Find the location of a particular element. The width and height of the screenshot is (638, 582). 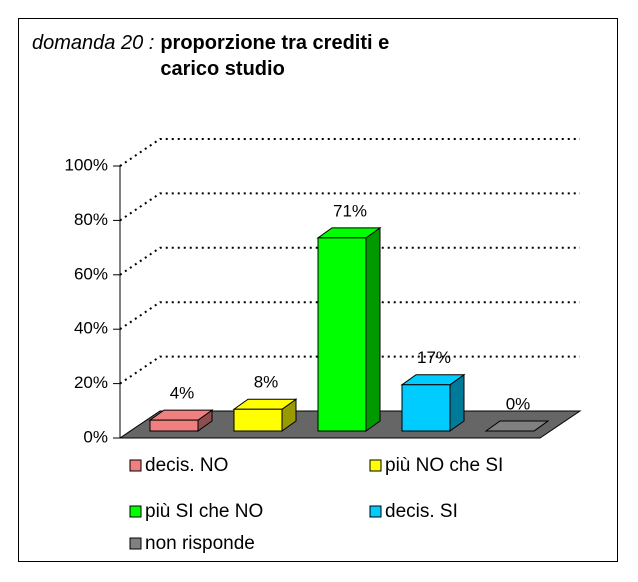

legend-label: non risponde is located at coordinates (200, 543).